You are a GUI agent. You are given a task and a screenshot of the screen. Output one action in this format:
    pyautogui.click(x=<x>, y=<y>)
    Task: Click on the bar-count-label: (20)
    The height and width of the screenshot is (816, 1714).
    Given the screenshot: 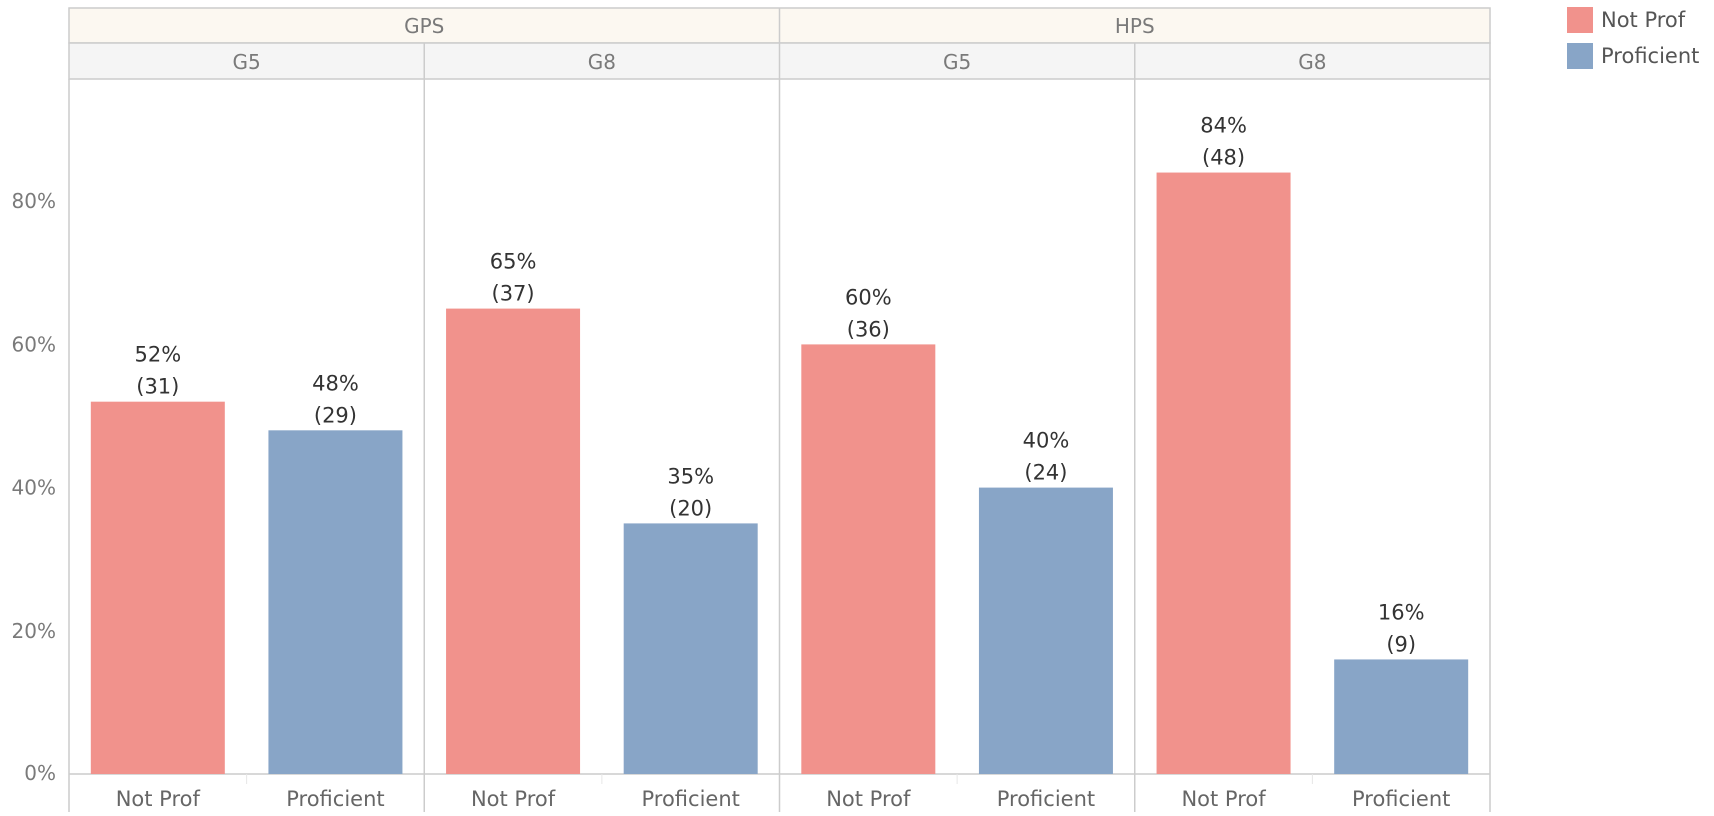 What is the action you would take?
    pyautogui.click(x=690, y=508)
    